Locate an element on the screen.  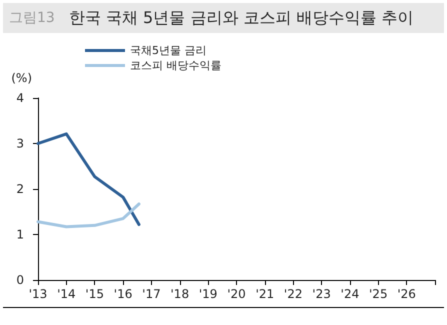
x-tick-label: '13 is located at coordinates (38, 294).